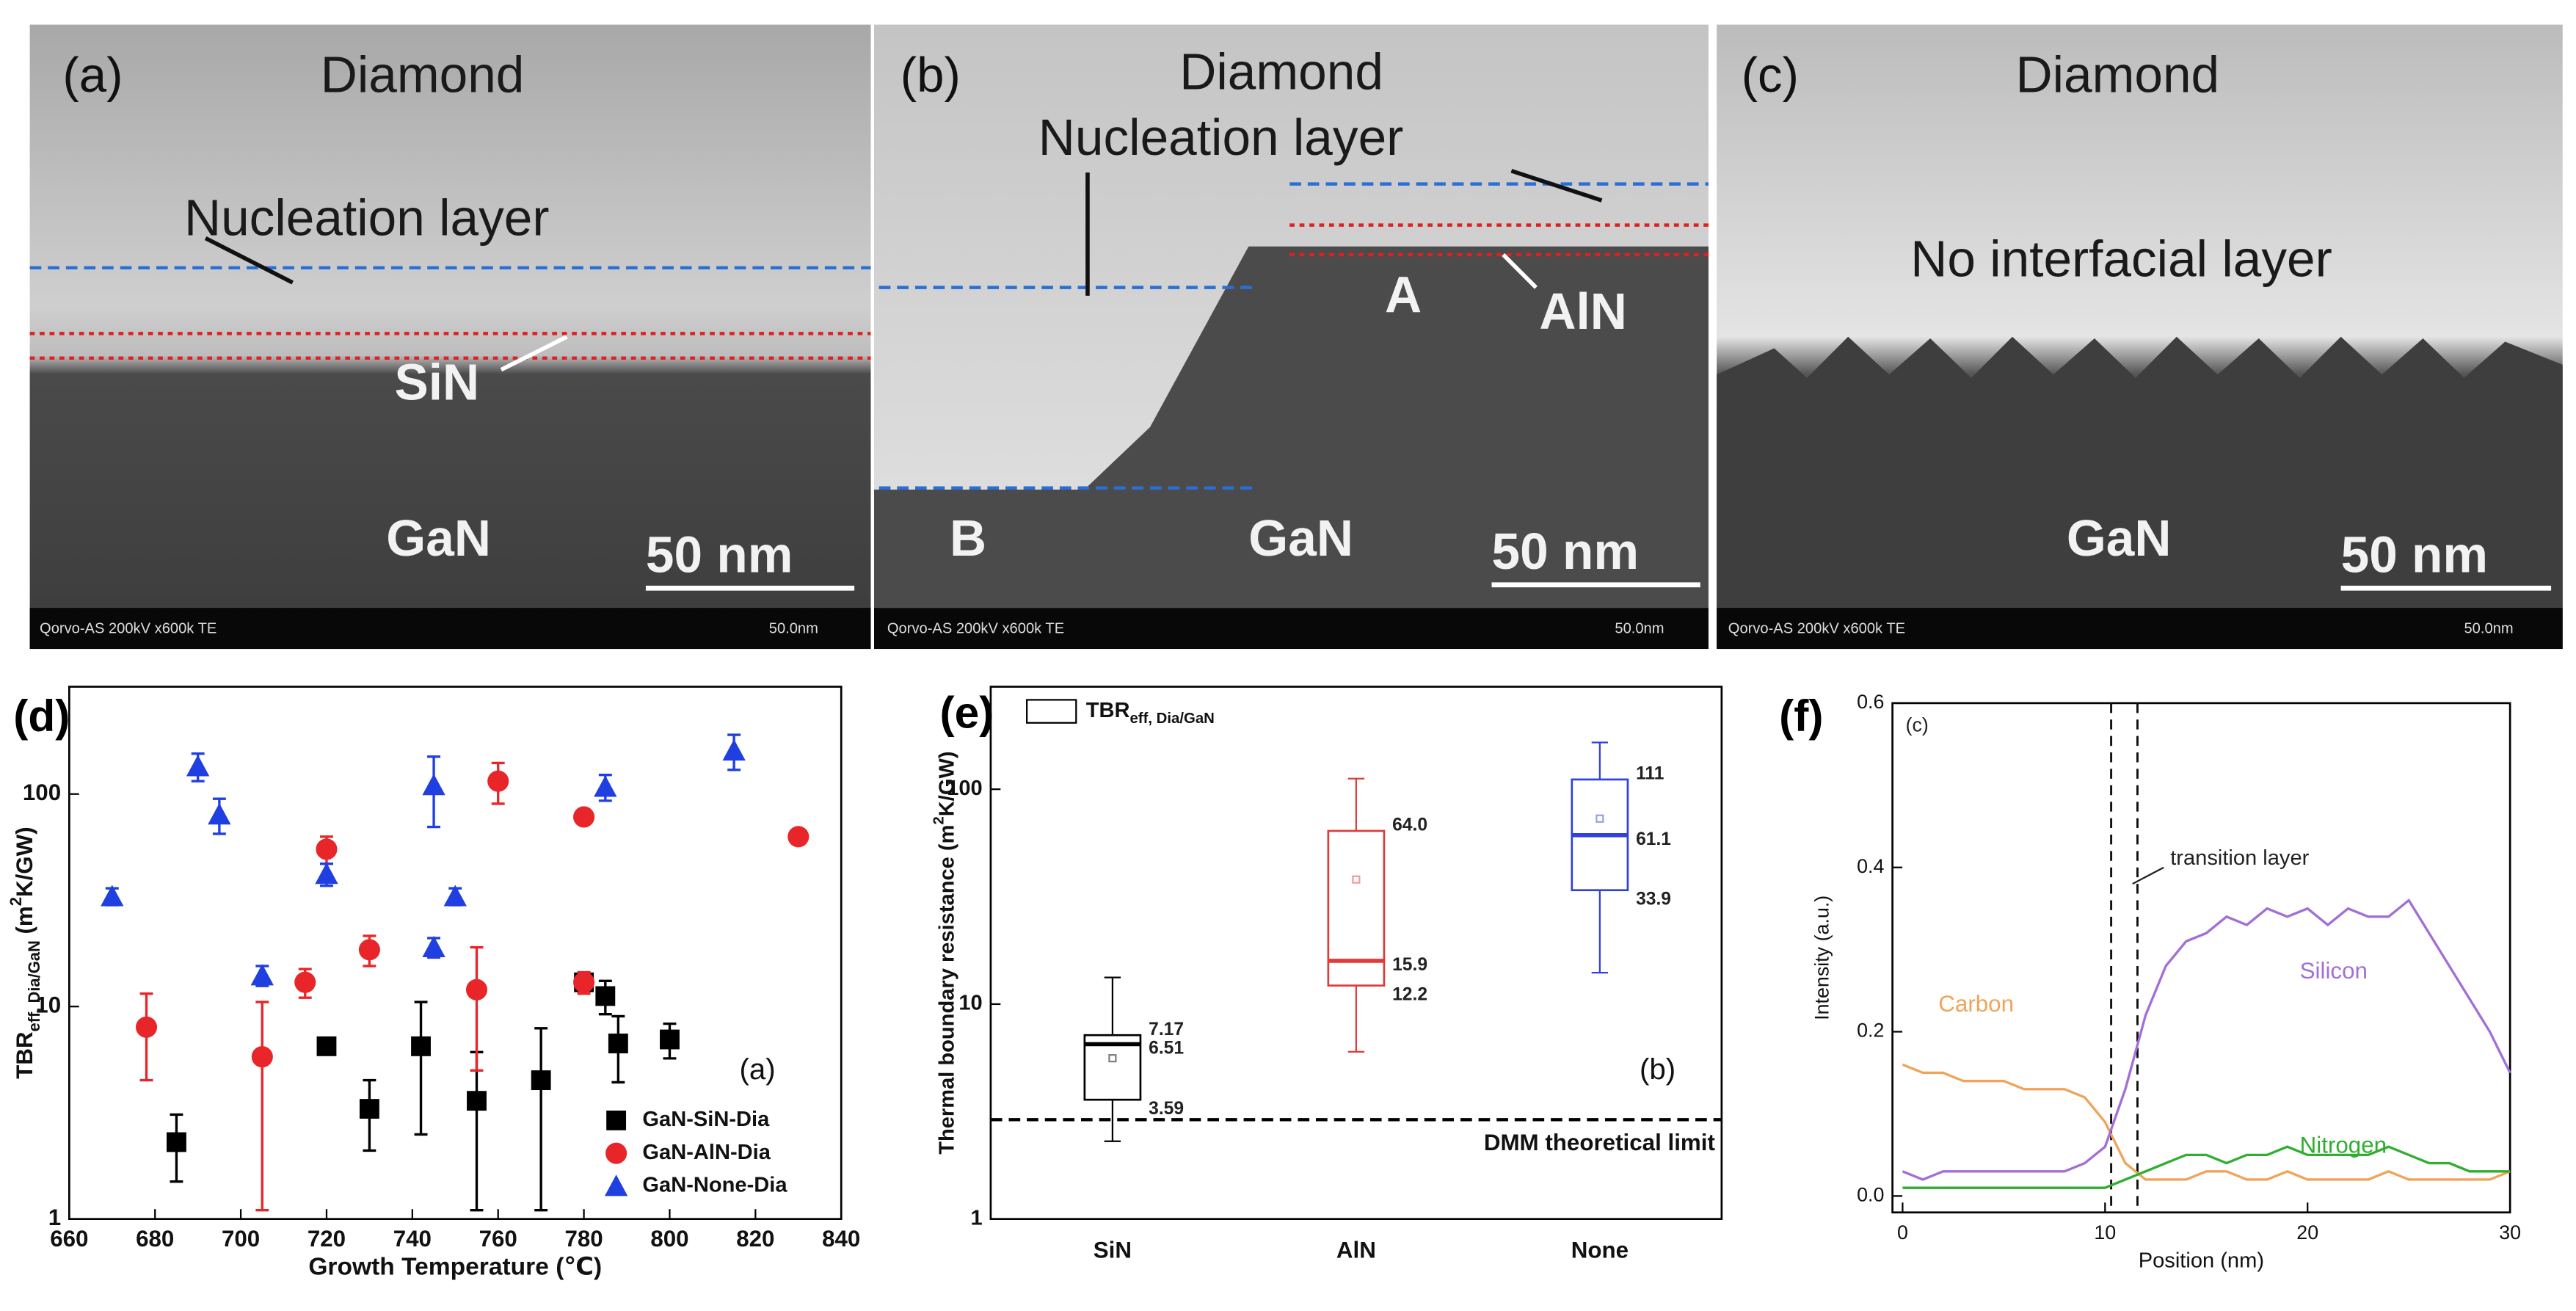  What do you see at coordinates (1409, 995) in the screenshot?
I see `value-label: 12.2` at bounding box center [1409, 995].